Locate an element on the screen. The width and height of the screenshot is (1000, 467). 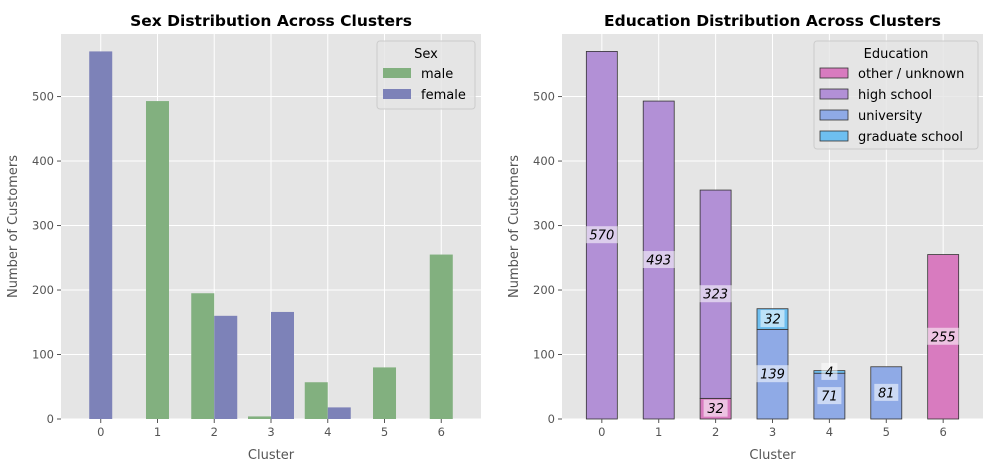
data-label: 71 is located at coordinates (829, 397).